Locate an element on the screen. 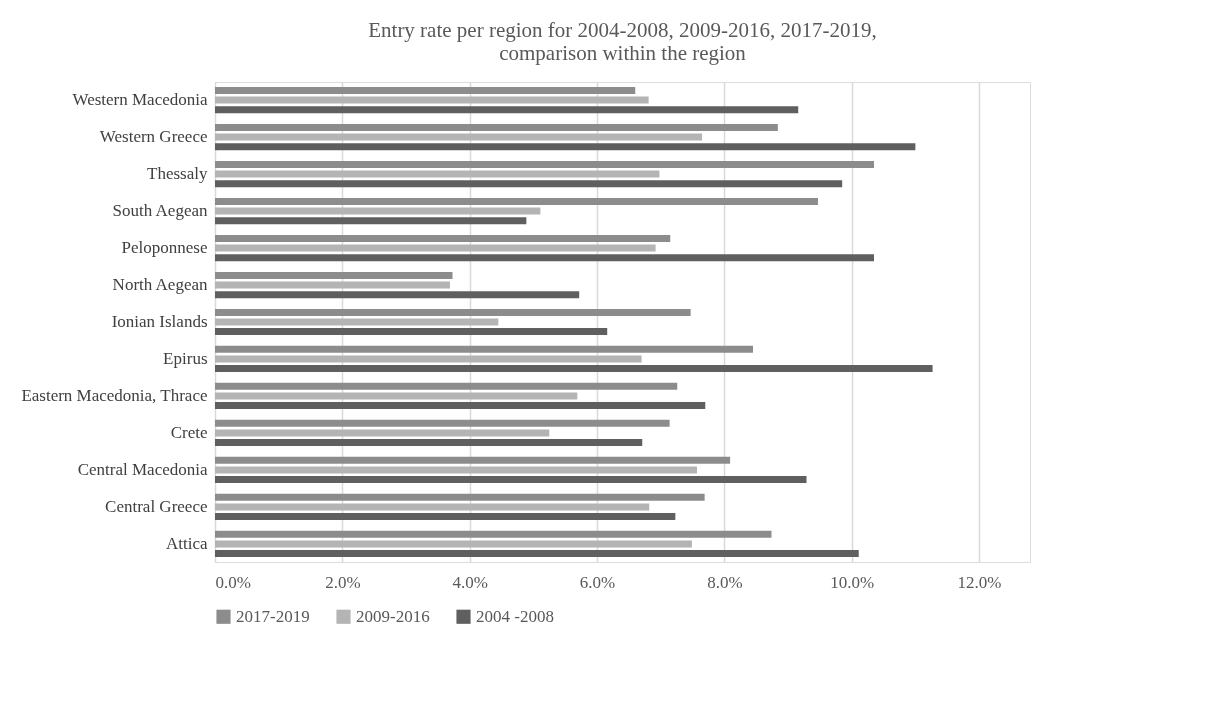  y-tick-label: Central Greece is located at coordinates (156, 506).